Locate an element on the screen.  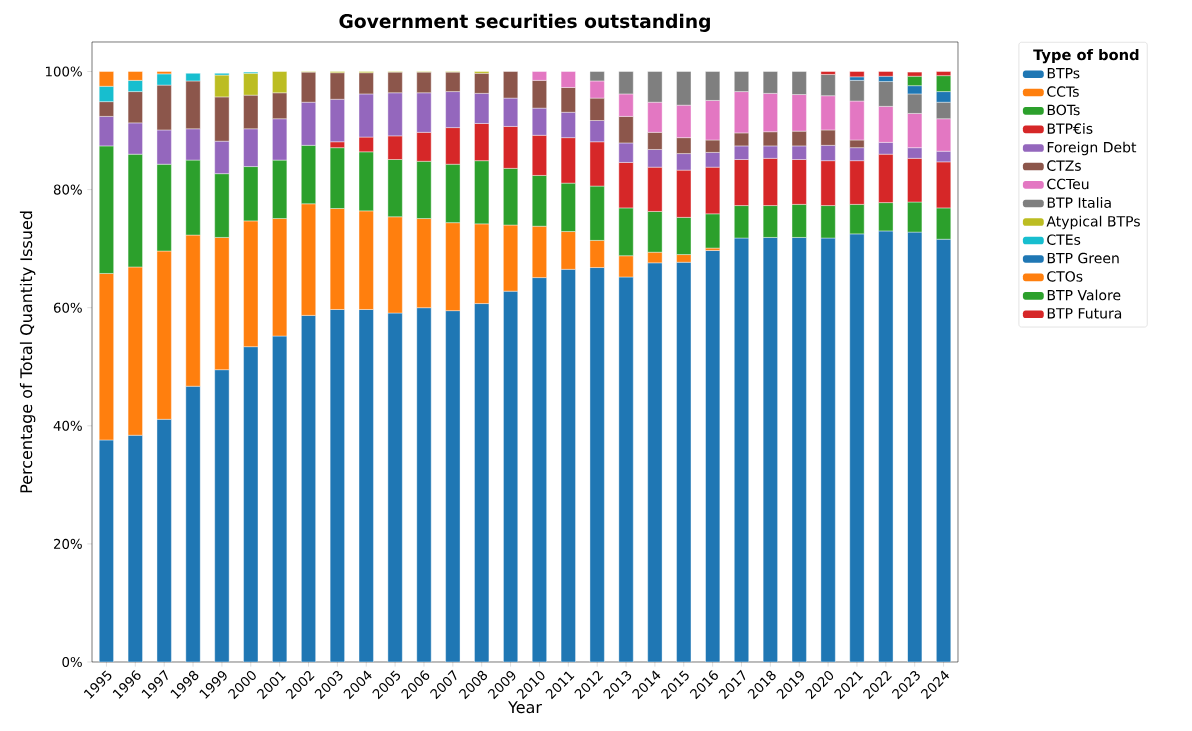
y-tick-label: 20% is located at coordinates (67, 543).